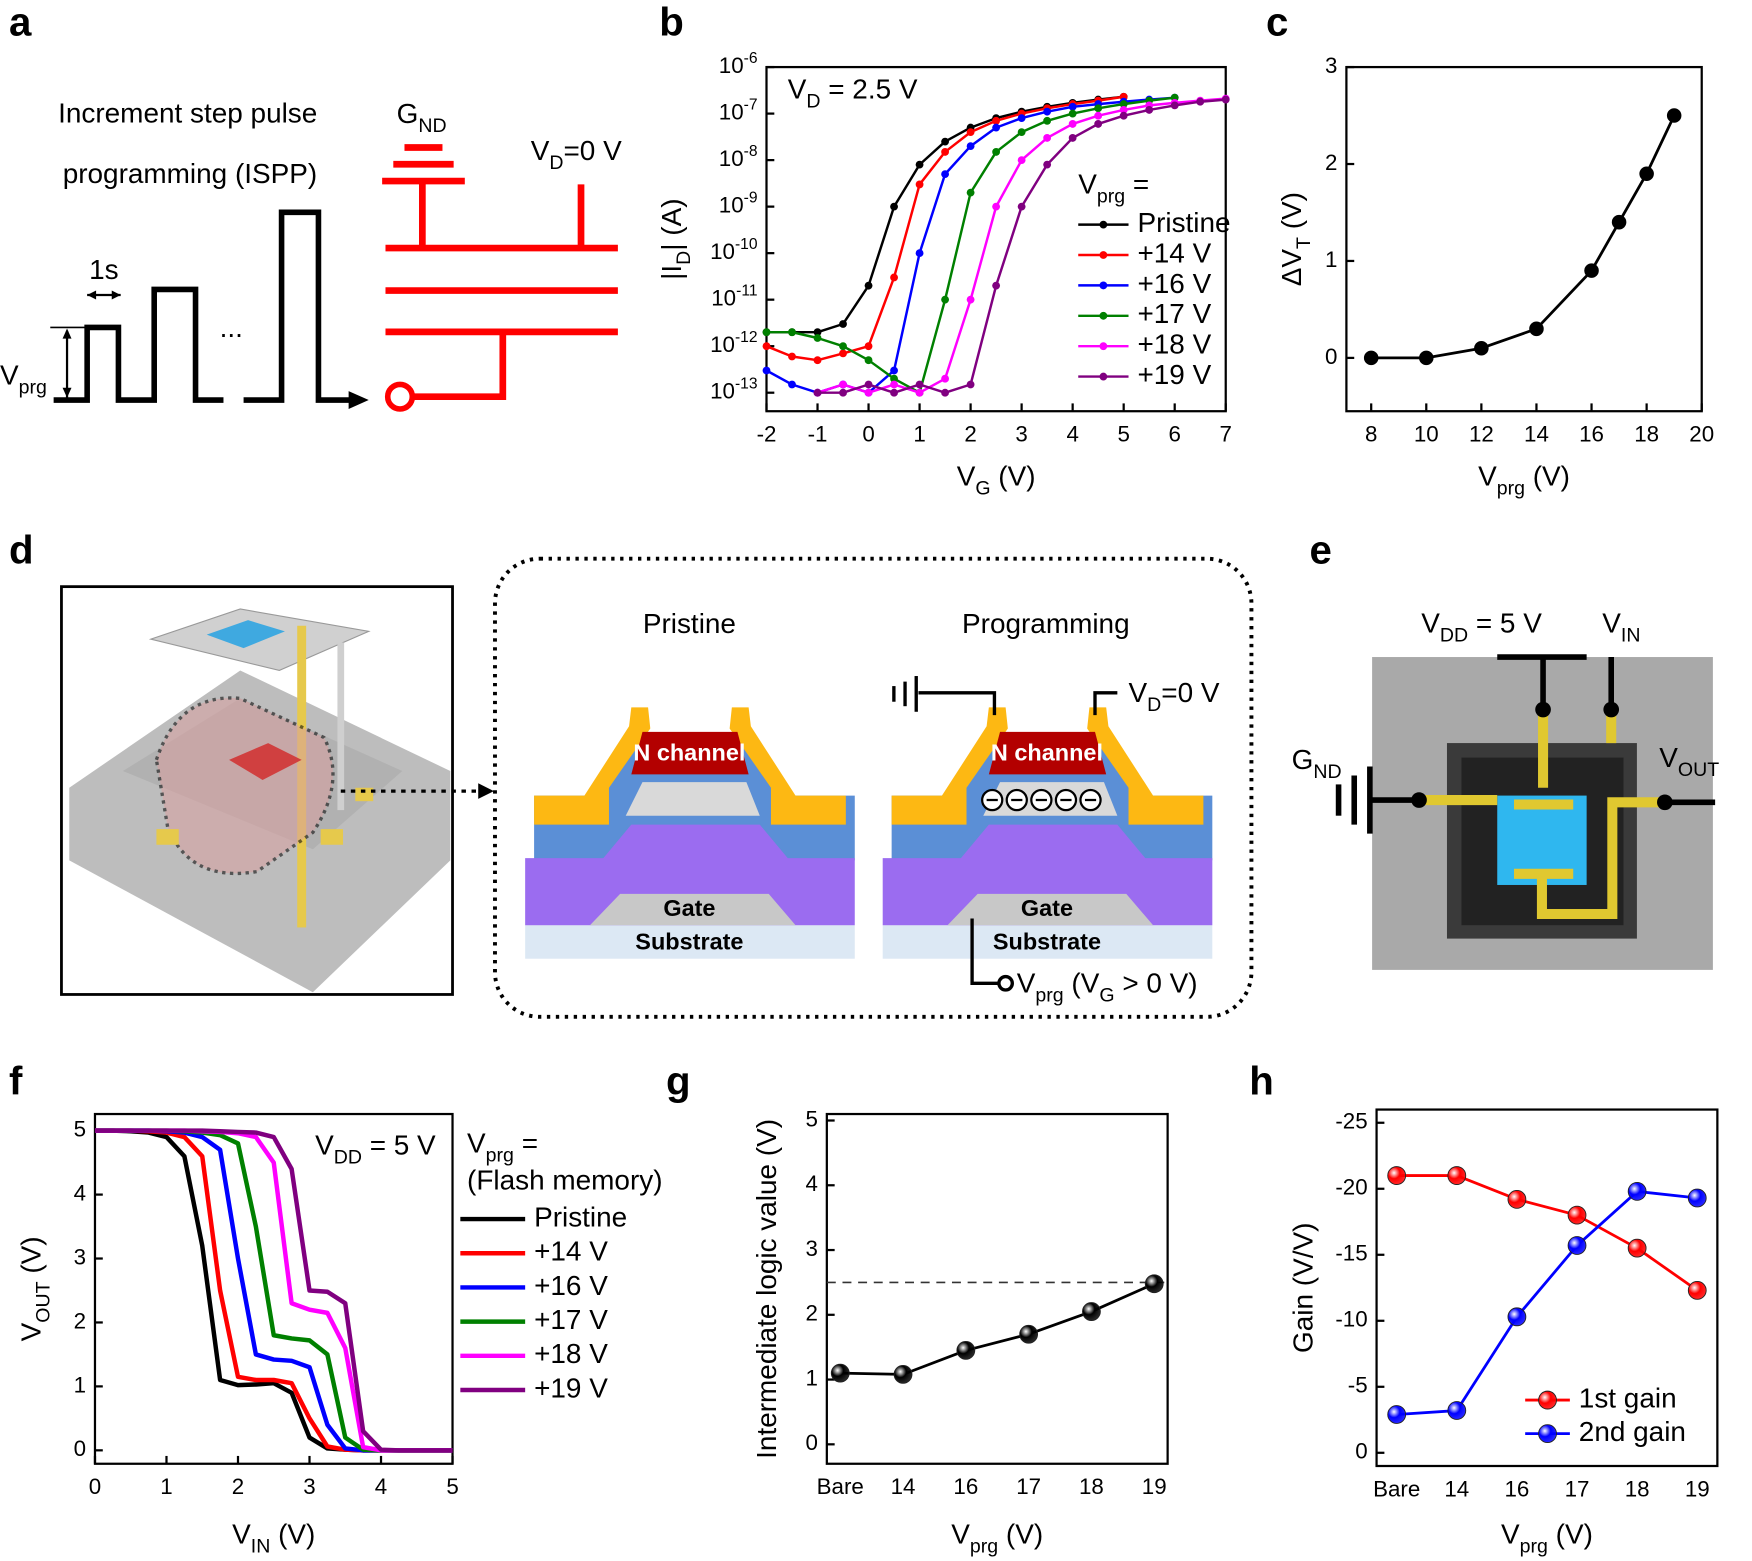 The image size is (1752, 1561). I want to click on x-tick-label: 14, so click(903, 1486).